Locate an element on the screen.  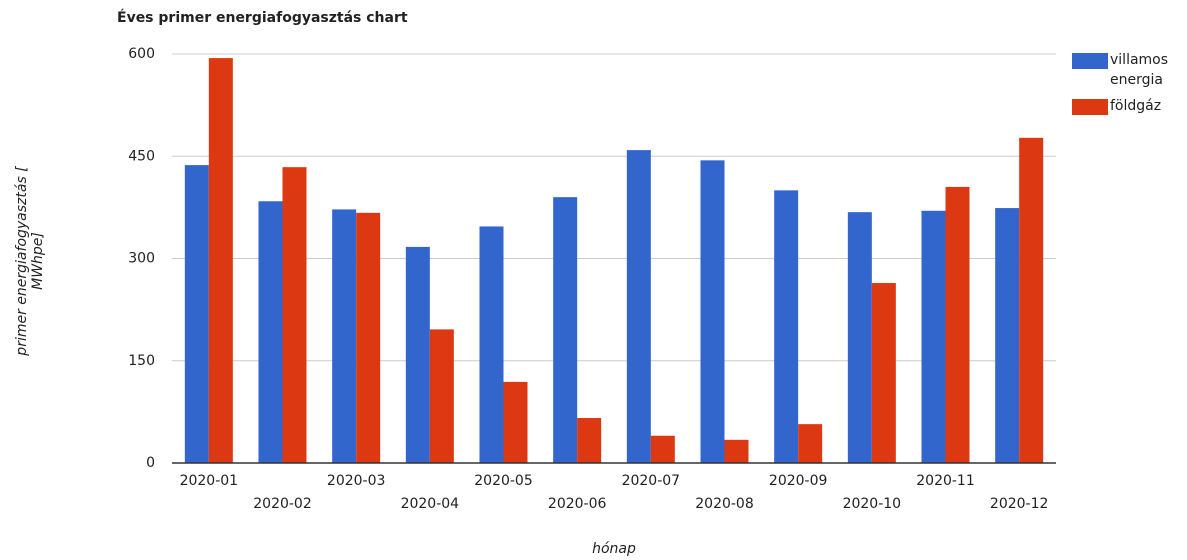
x-tick-label: 2020-04 is located at coordinates (430, 504).